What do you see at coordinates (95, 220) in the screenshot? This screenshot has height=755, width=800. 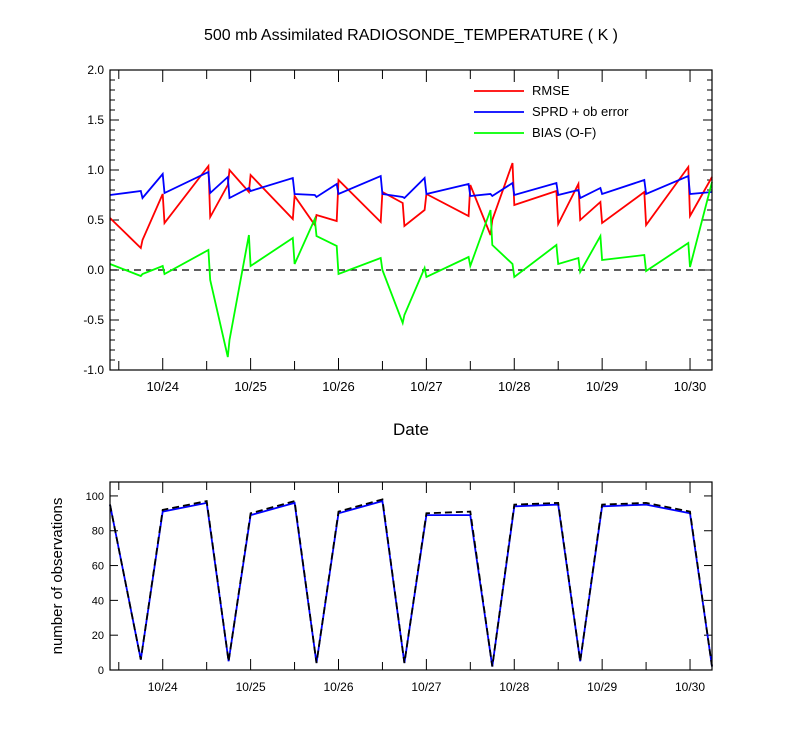 I see `panel1-ytick-label: 0.5` at bounding box center [95, 220].